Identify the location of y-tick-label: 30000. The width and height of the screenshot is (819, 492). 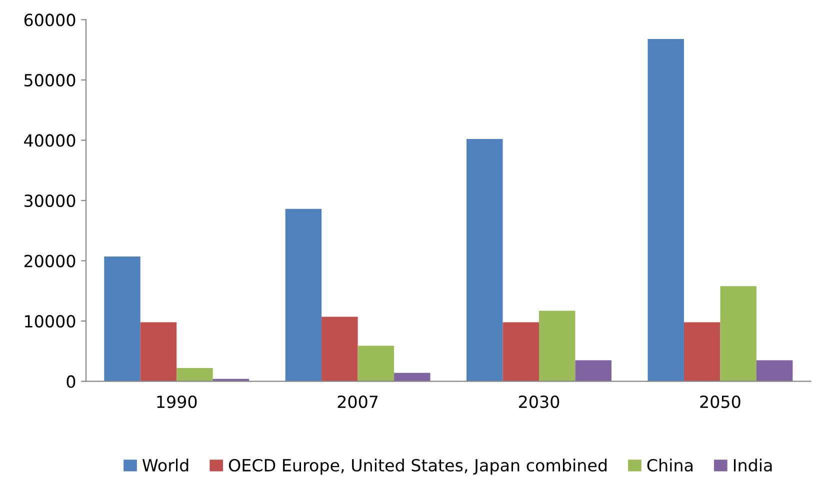
(50, 201).